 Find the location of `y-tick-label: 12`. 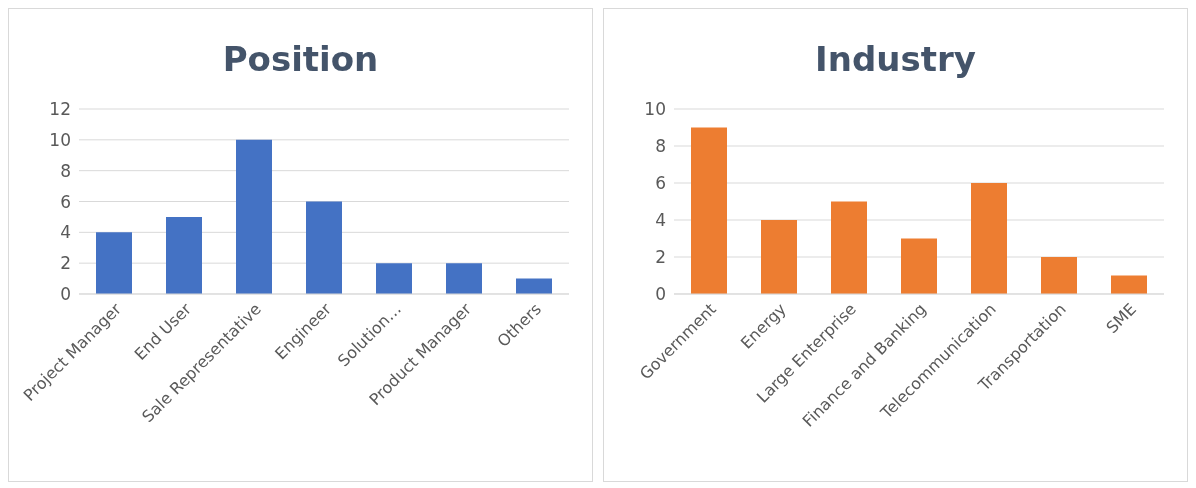

y-tick-label: 12 is located at coordinates (60, 109).